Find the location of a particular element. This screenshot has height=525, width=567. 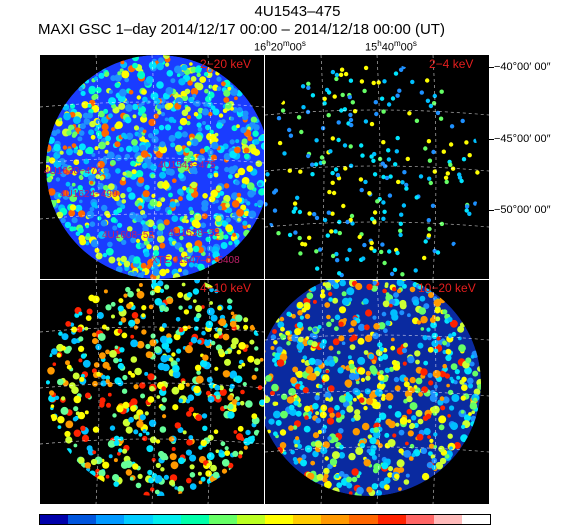

dec-tick-label-1: −40°00′ 00″ is located at coordinates (522, 67).